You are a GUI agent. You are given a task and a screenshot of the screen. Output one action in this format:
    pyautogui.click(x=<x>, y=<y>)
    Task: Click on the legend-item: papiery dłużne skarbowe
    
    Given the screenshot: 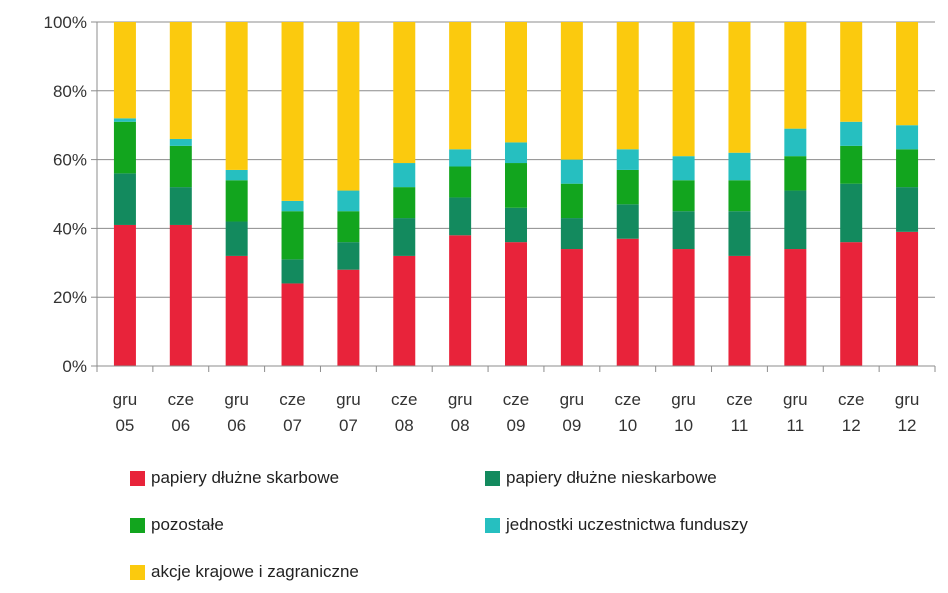 What is the action you would take?
    pyautogui.click(x=234, y=478)
    